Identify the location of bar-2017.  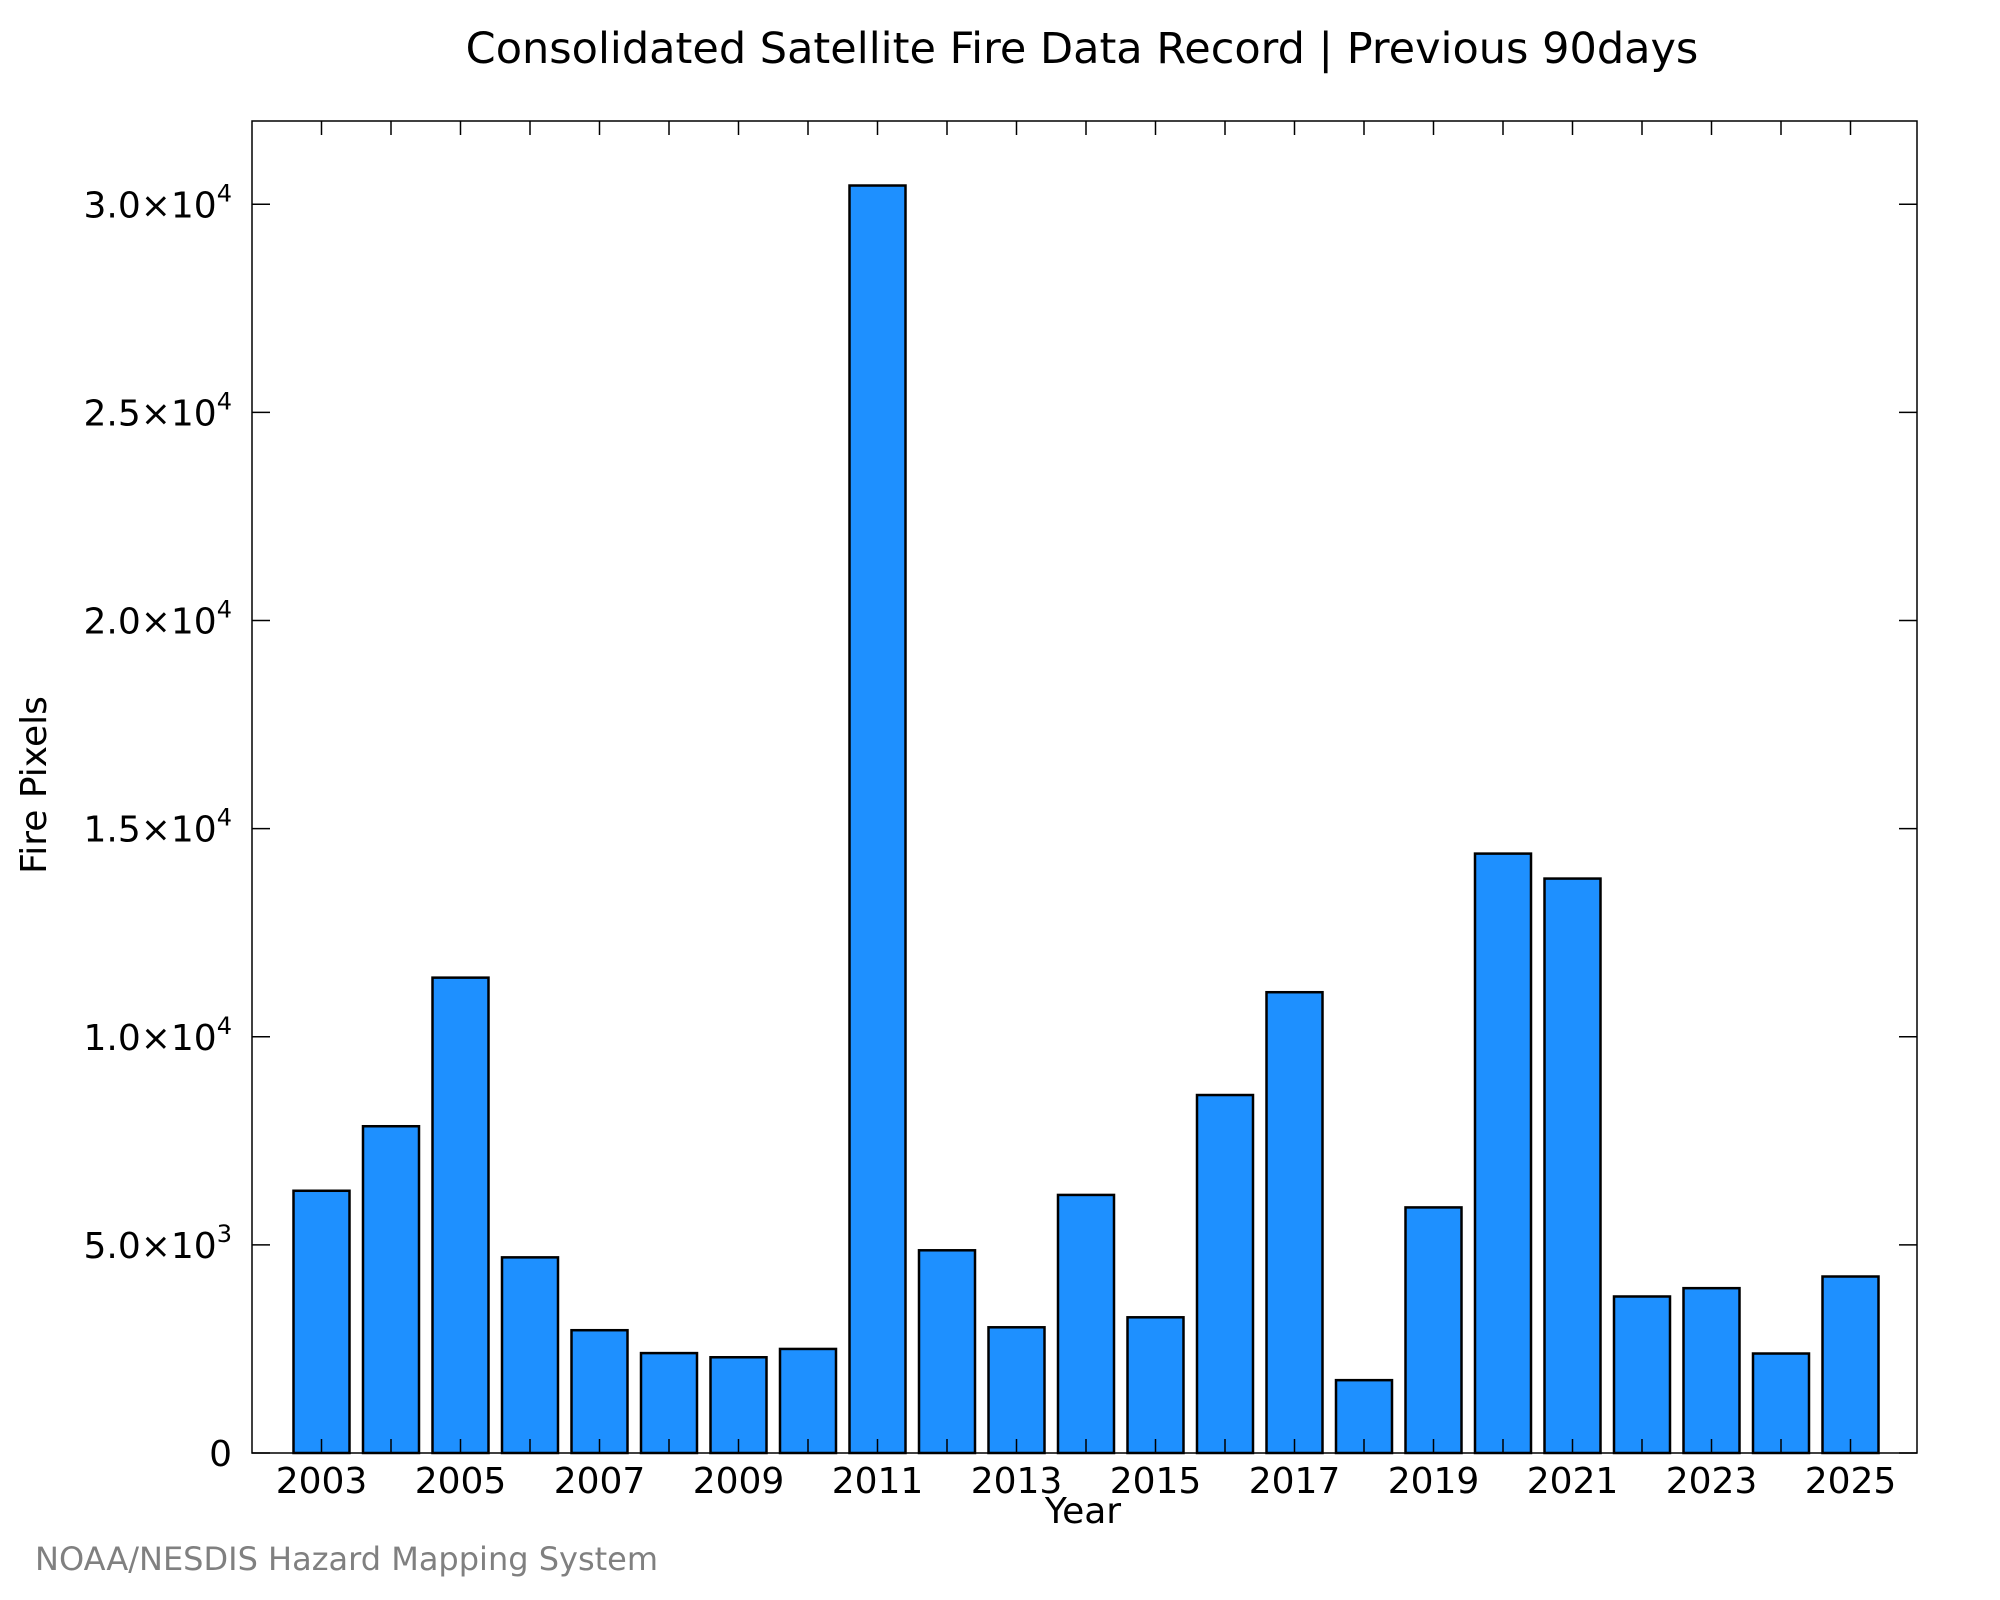
(1294, 1222).